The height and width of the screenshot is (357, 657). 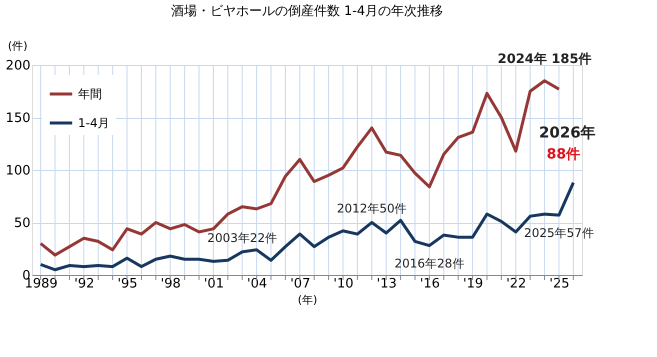 What do you see at coordinates (371, 209) in the screenshot?
I see `annotation: 2012年50件` at bounding box center [371, 209].